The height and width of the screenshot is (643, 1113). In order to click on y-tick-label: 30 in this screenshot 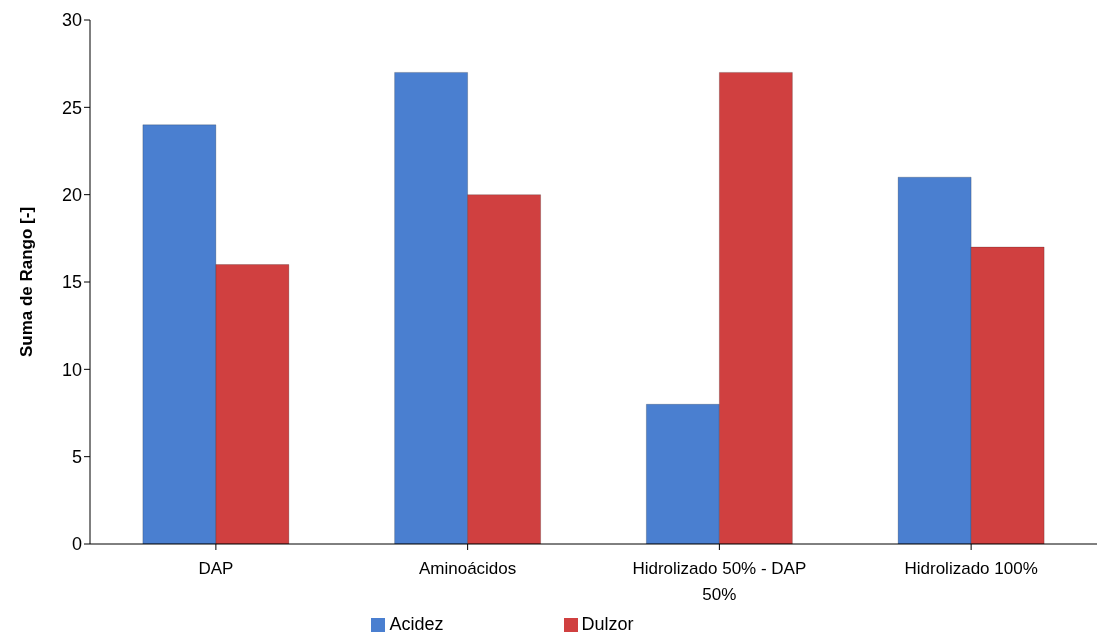, I will do `click(71, 20)`.